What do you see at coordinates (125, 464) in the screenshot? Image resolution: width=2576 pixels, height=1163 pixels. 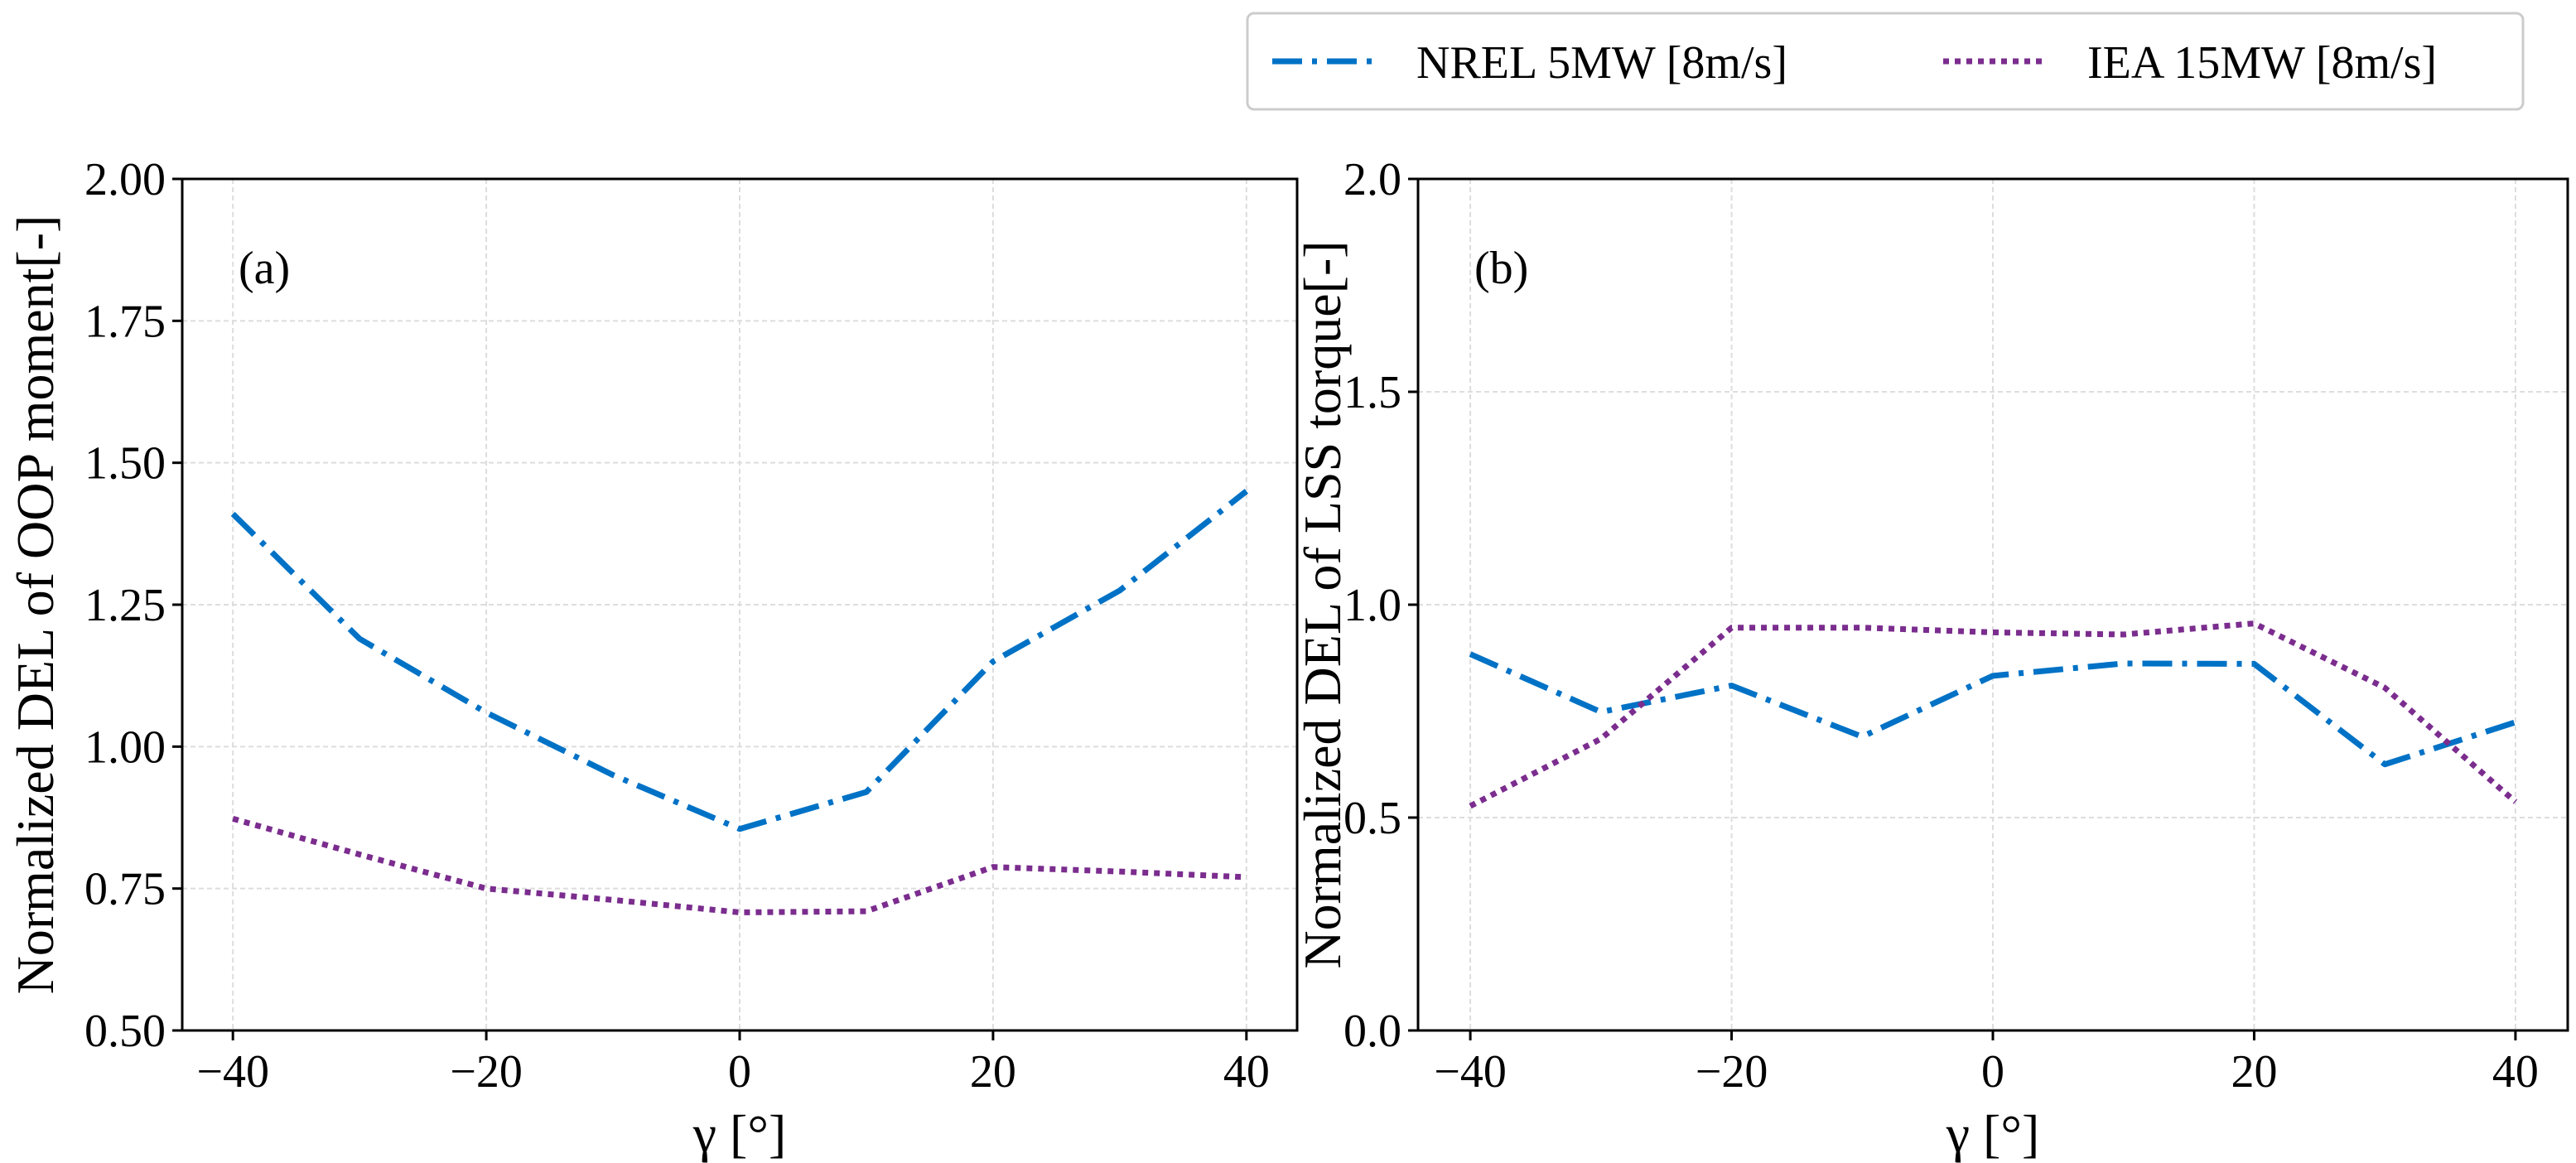 I see `y-tick-label: 1.50` at bounding box center [125, 464].